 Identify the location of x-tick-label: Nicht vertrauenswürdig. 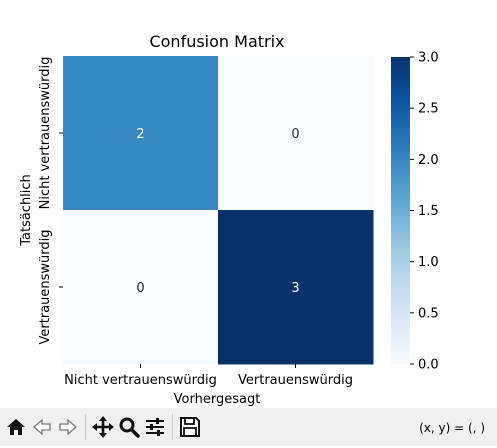
(140, 380).